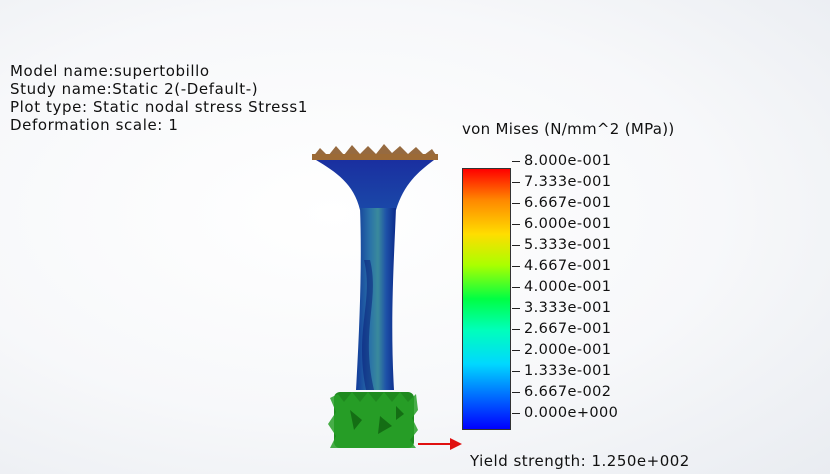 This screenshot has height=474, width=830. What do you see at coordinates (561, 329) in the screenshot?
I see `legend-label: 2.667e-001` at bounding box center [561, 329].